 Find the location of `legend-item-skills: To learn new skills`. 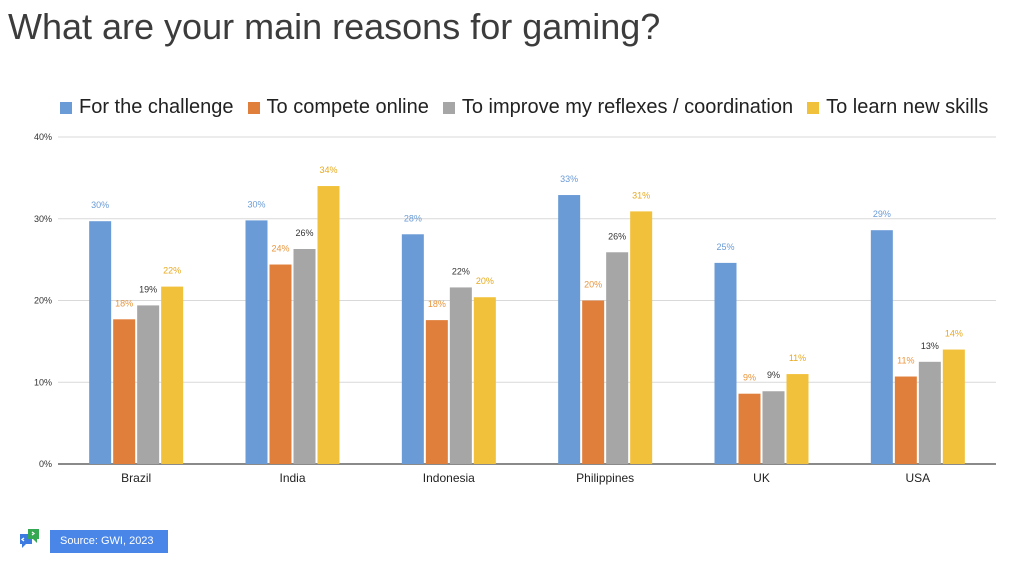

legend-item-skills: To learn new skills is located at coordinates (897, 107).